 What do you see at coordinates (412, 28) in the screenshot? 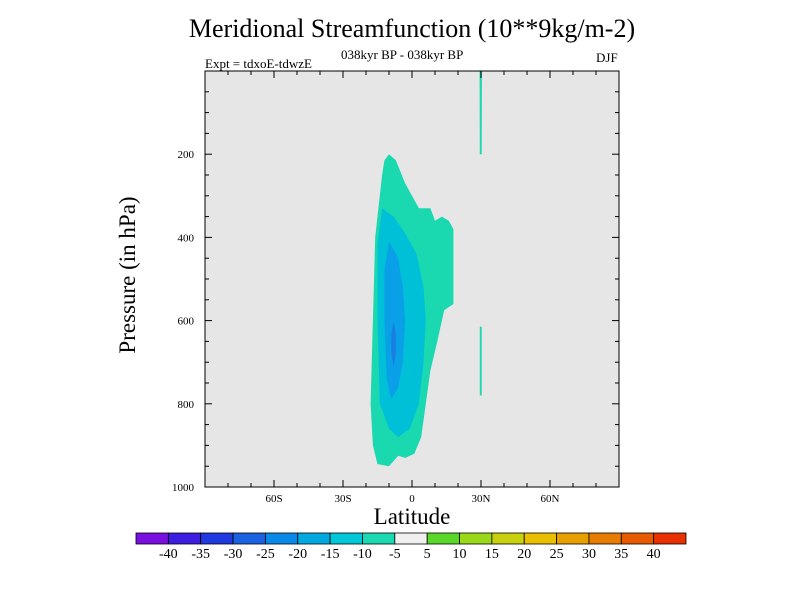
I see `chart-title: Meridional Streamfunction (10**9kg/m-2)` at bounding box center [412, 28].